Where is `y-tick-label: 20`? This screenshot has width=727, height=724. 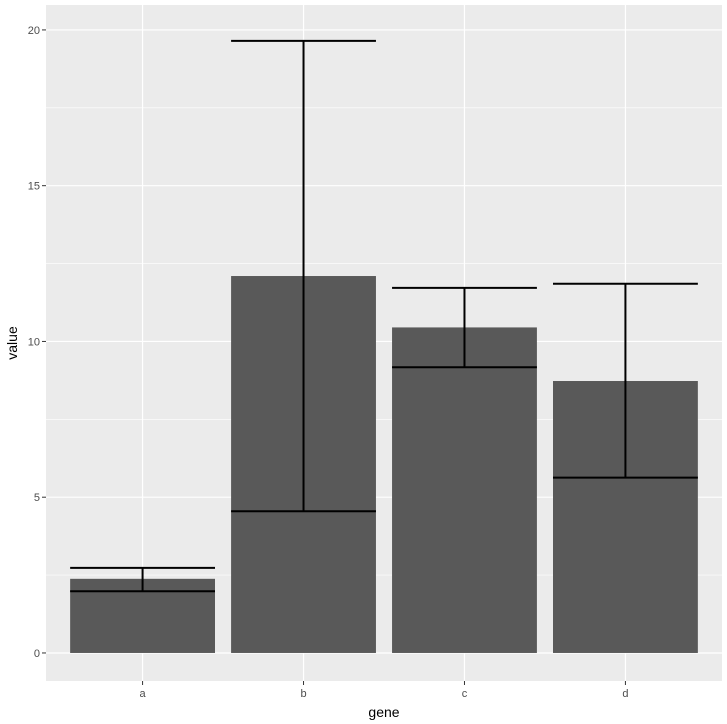
y-tick-label: 20 is located at coordinates (34, 31).